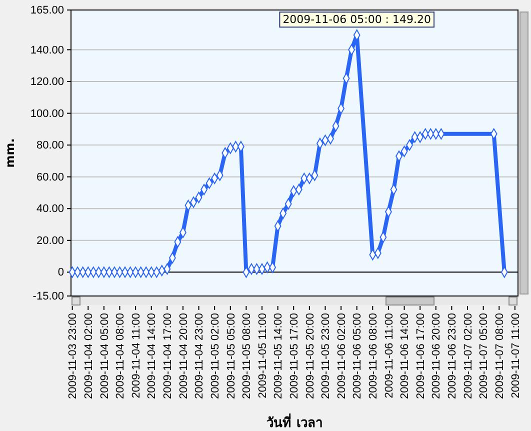  Describe the element at coordinates (374, 356) in the screenshot. I see `x-tick-label: 2009-11-06 08:00` at that location.